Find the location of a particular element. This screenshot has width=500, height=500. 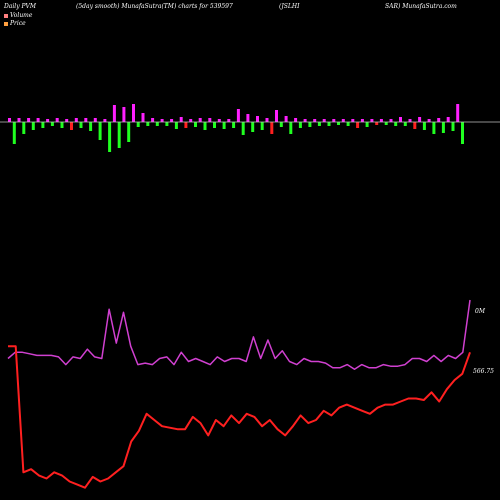

legend-label-price: Price is located at coordinates (18, 23).